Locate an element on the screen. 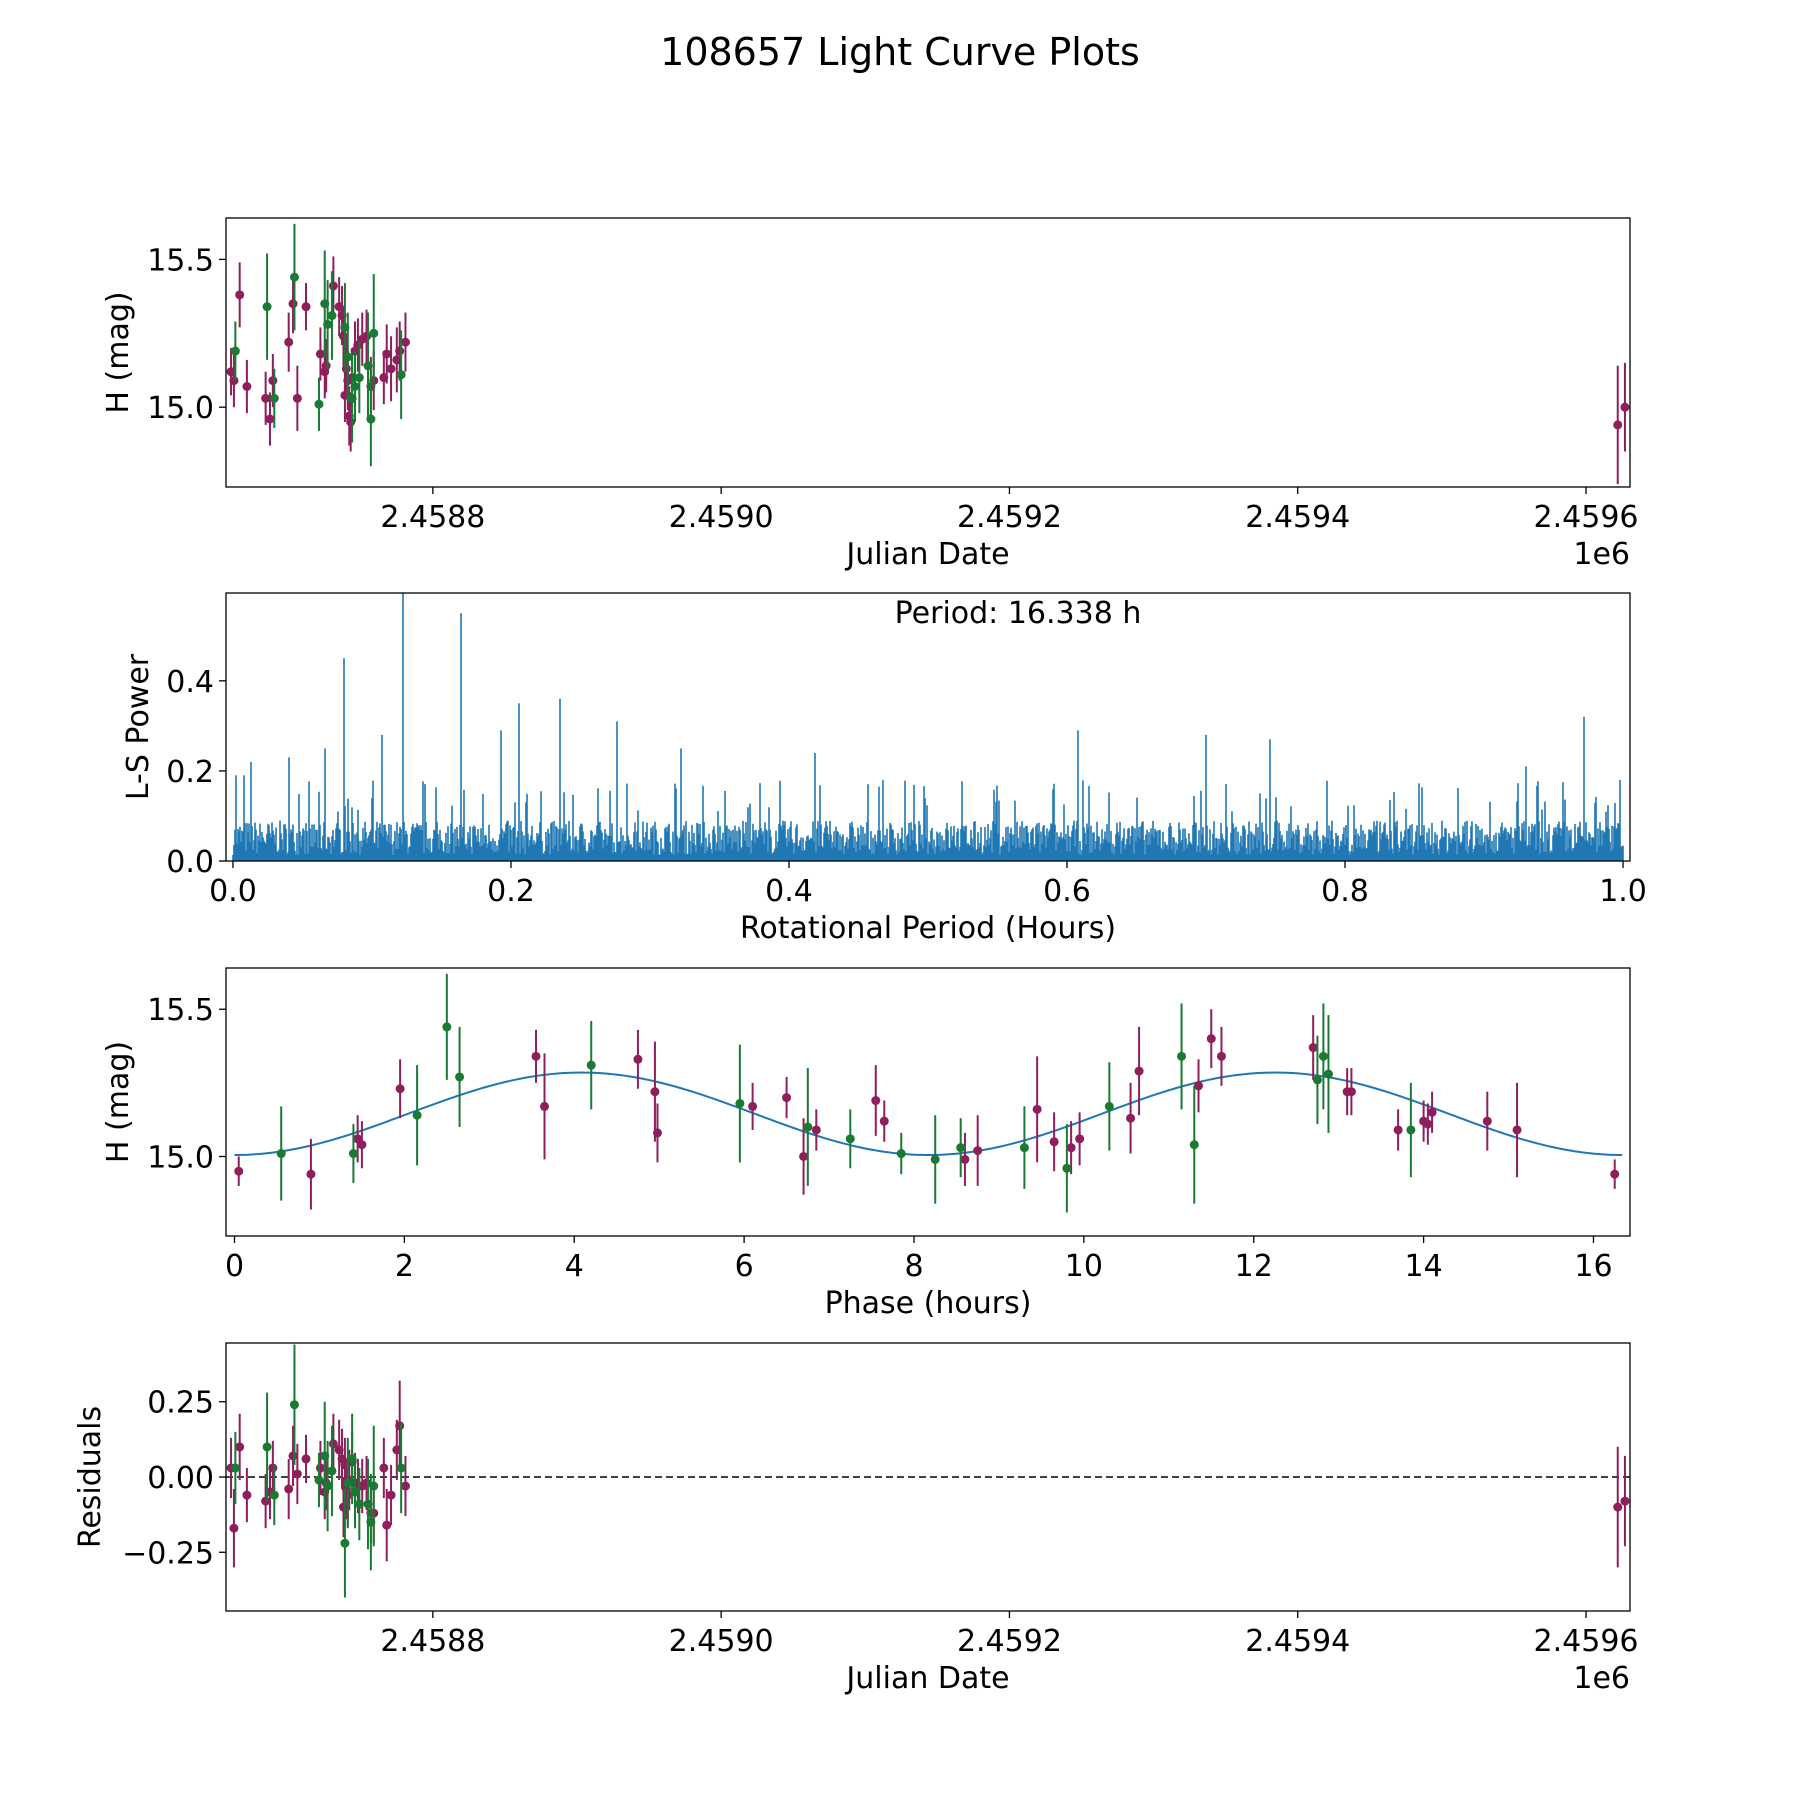  x-tick-label: 12 is located at coordinates (1254, 1266).